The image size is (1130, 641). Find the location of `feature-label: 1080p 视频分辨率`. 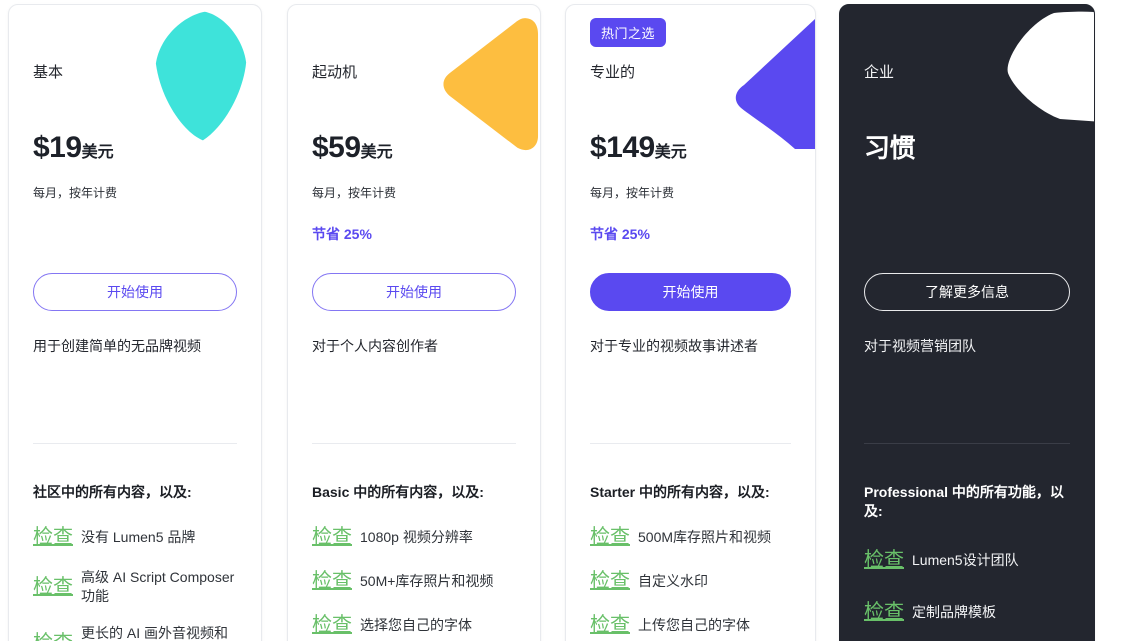

feature-label: 1080p 视频分辨率 is located at coordinates (416, 536).